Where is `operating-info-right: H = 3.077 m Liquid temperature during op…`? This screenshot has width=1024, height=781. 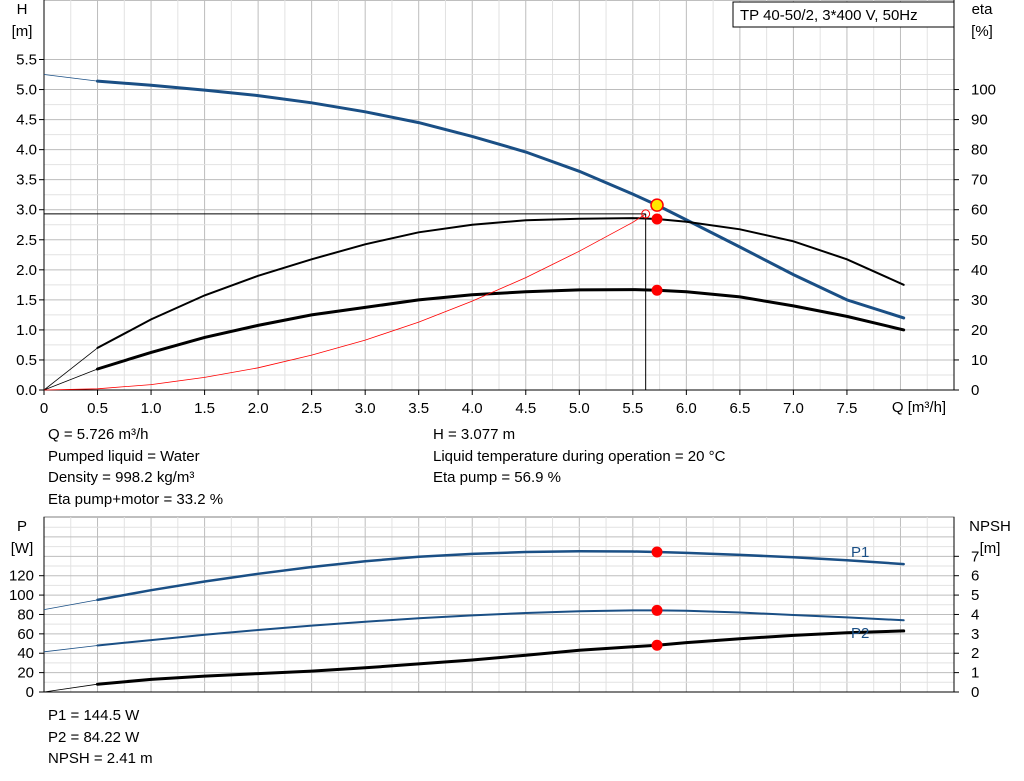
operating-info-right: H = 3.077 m Liquid temperature during op… is located at coordinates (579, 456).